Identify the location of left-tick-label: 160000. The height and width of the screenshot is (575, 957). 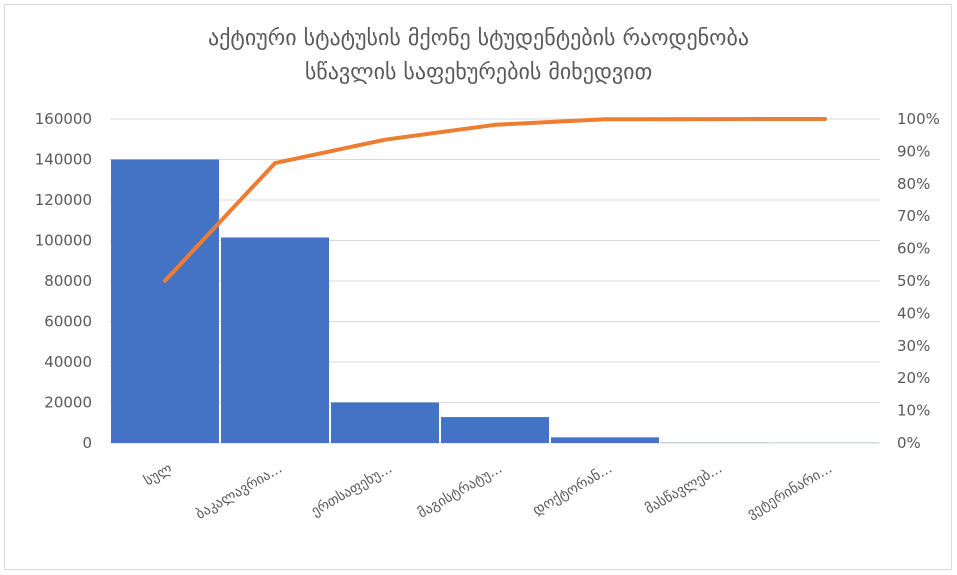
(63, 119).